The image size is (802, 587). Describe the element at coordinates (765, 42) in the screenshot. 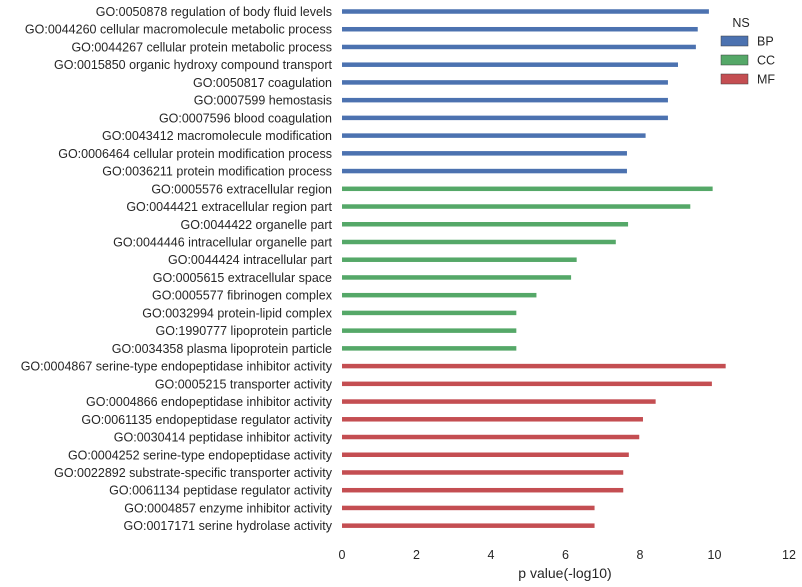

I see `legend-label-bp: BP` at that location.